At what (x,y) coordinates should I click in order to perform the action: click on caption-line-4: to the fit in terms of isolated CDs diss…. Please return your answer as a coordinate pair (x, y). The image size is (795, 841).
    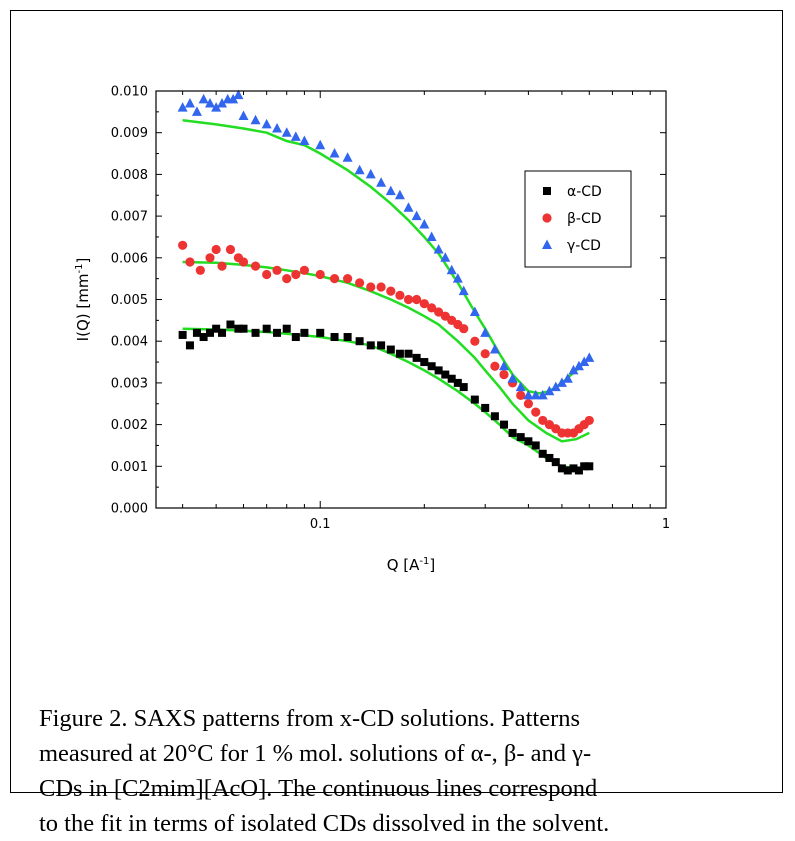
    Looking at the image, I should click on (324, 823).